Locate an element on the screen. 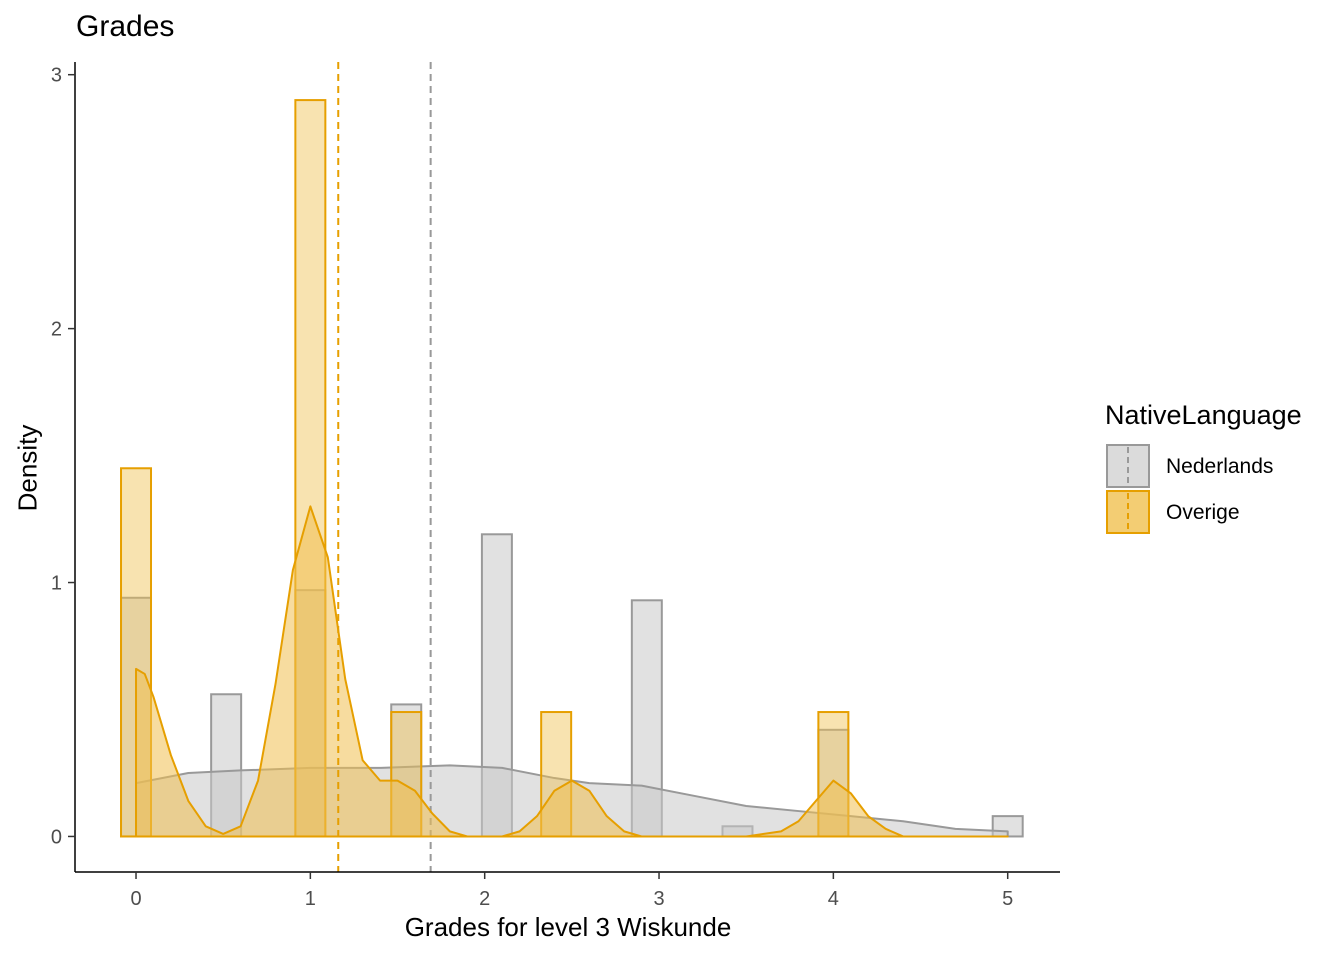 The height and width of the screenshot is (960, 1344). legend-key-nederlands is located at coordinates (1128, 466).